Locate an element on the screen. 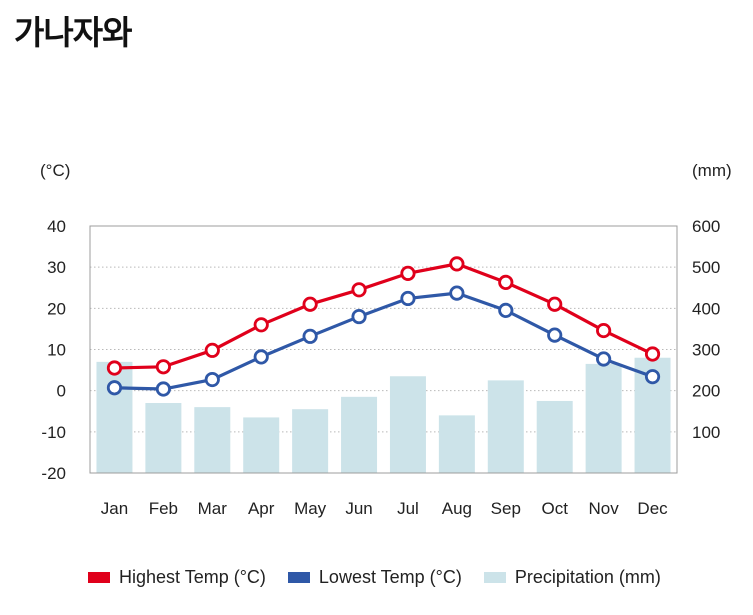 The height and width of the screenshot is (615, 753). series-line-lowest is located at coordinates (384, 341).